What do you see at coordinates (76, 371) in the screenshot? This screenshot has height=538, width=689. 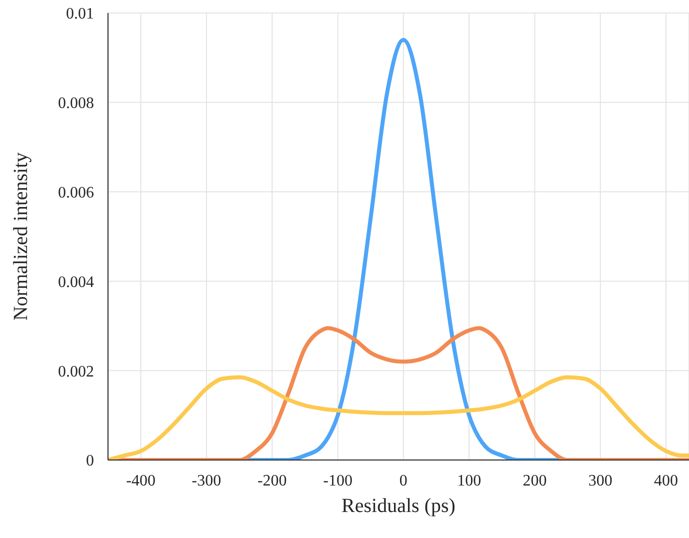 I see `y-tick-label: 0.002` at bounding box center [76, 371].